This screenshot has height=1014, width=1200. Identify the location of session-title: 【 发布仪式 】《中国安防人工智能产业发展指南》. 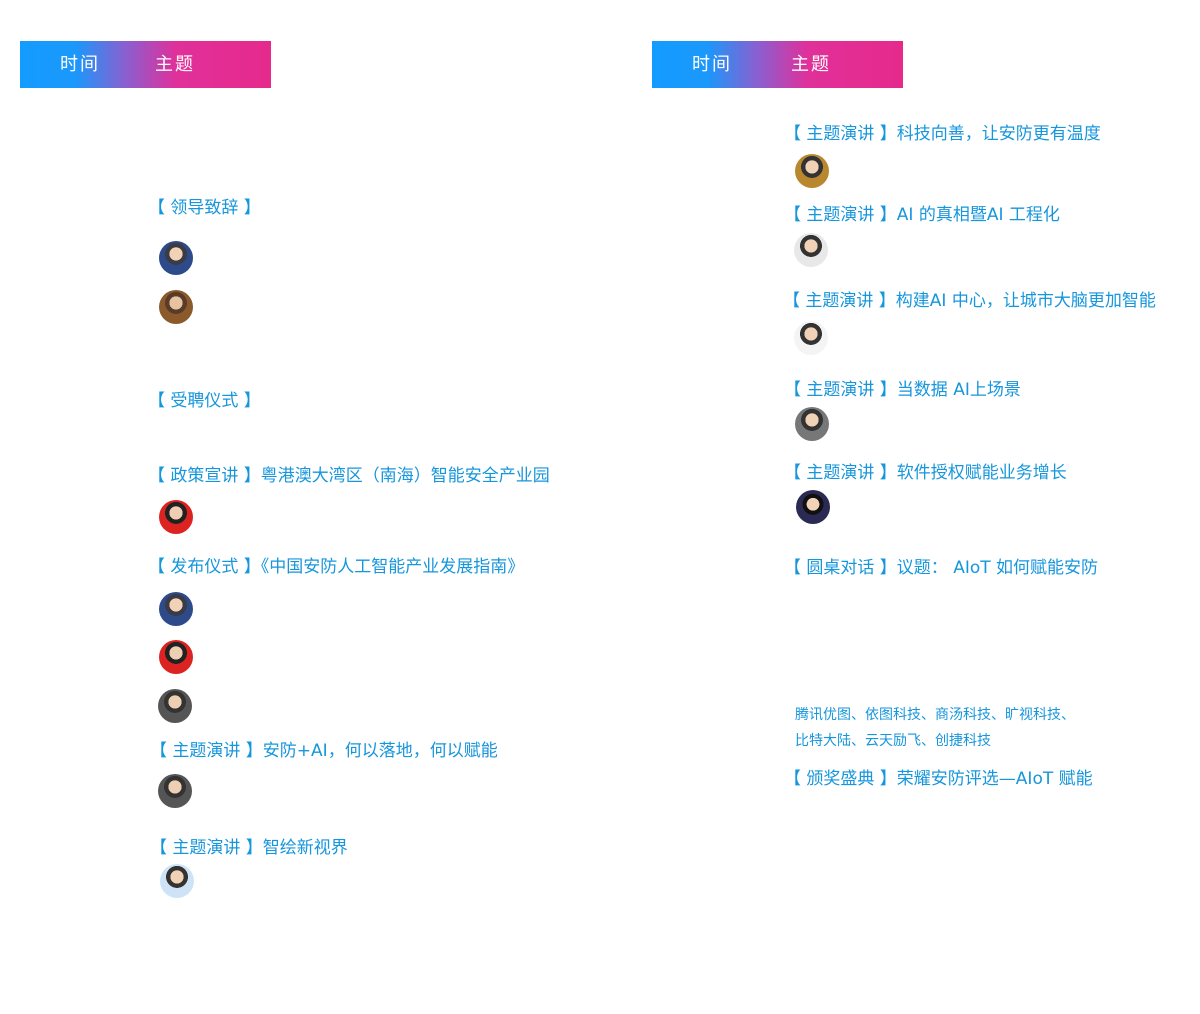
(336, 567).